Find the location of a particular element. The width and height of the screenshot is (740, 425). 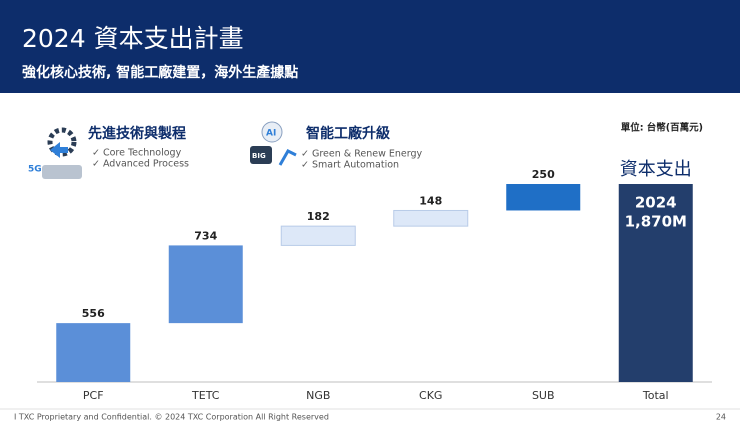

x-tick-label: NGB is located at coordinates (318, 395).